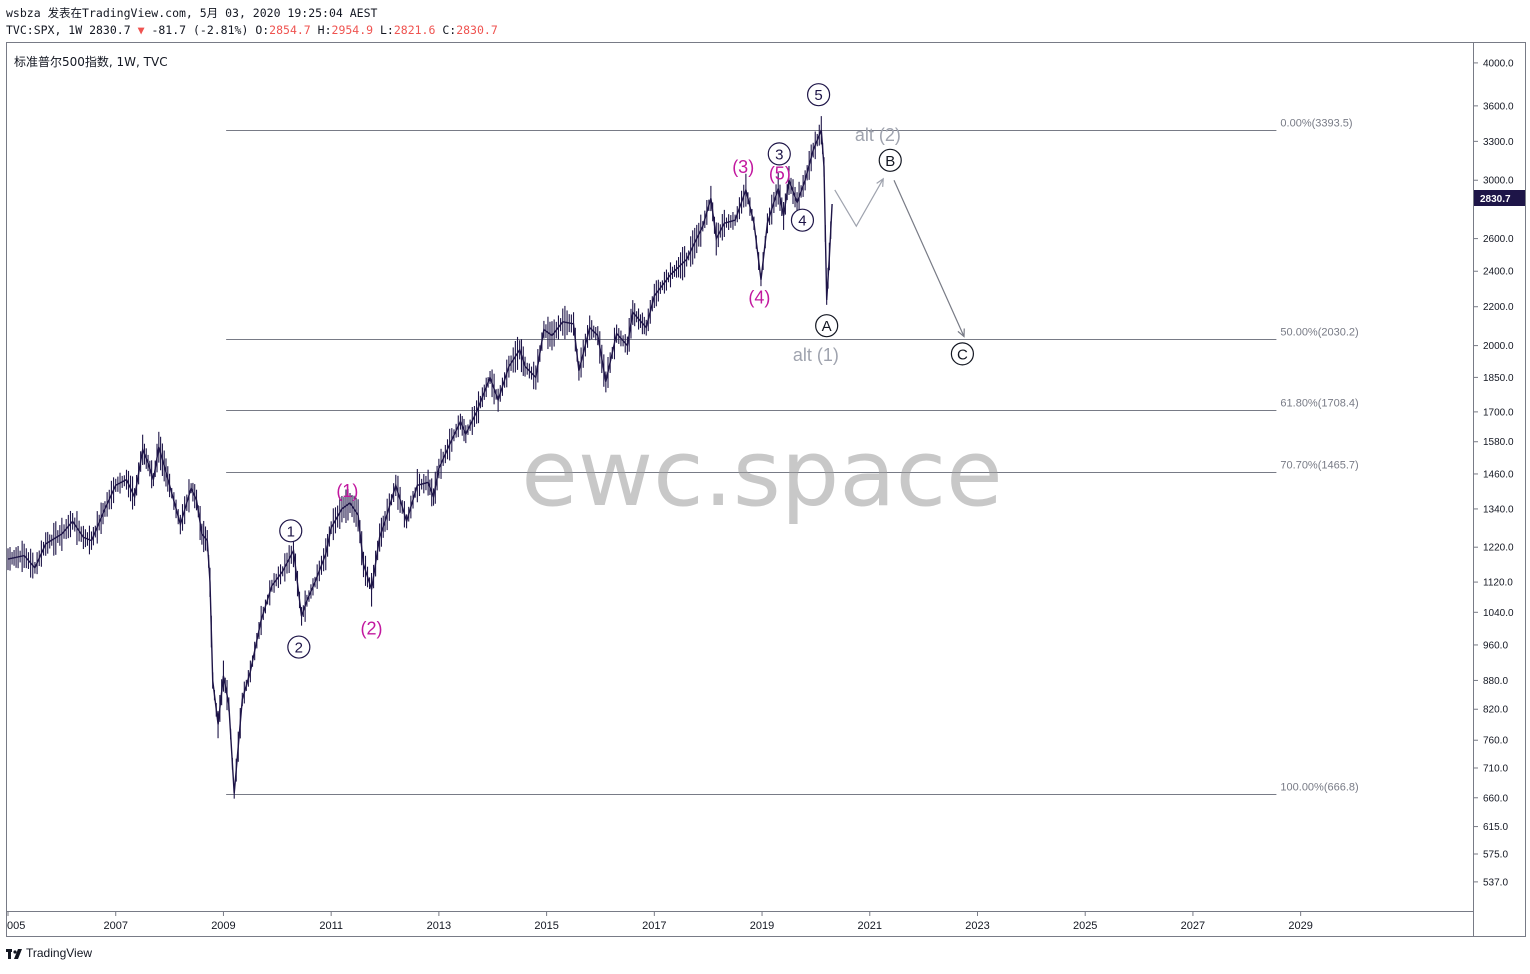 This screenshot has height=974, width=1530. What do you see at coordinates (439, 926) in the screenshot?
I see `x-tick-label: 2013` at bounding box center [439, 926].